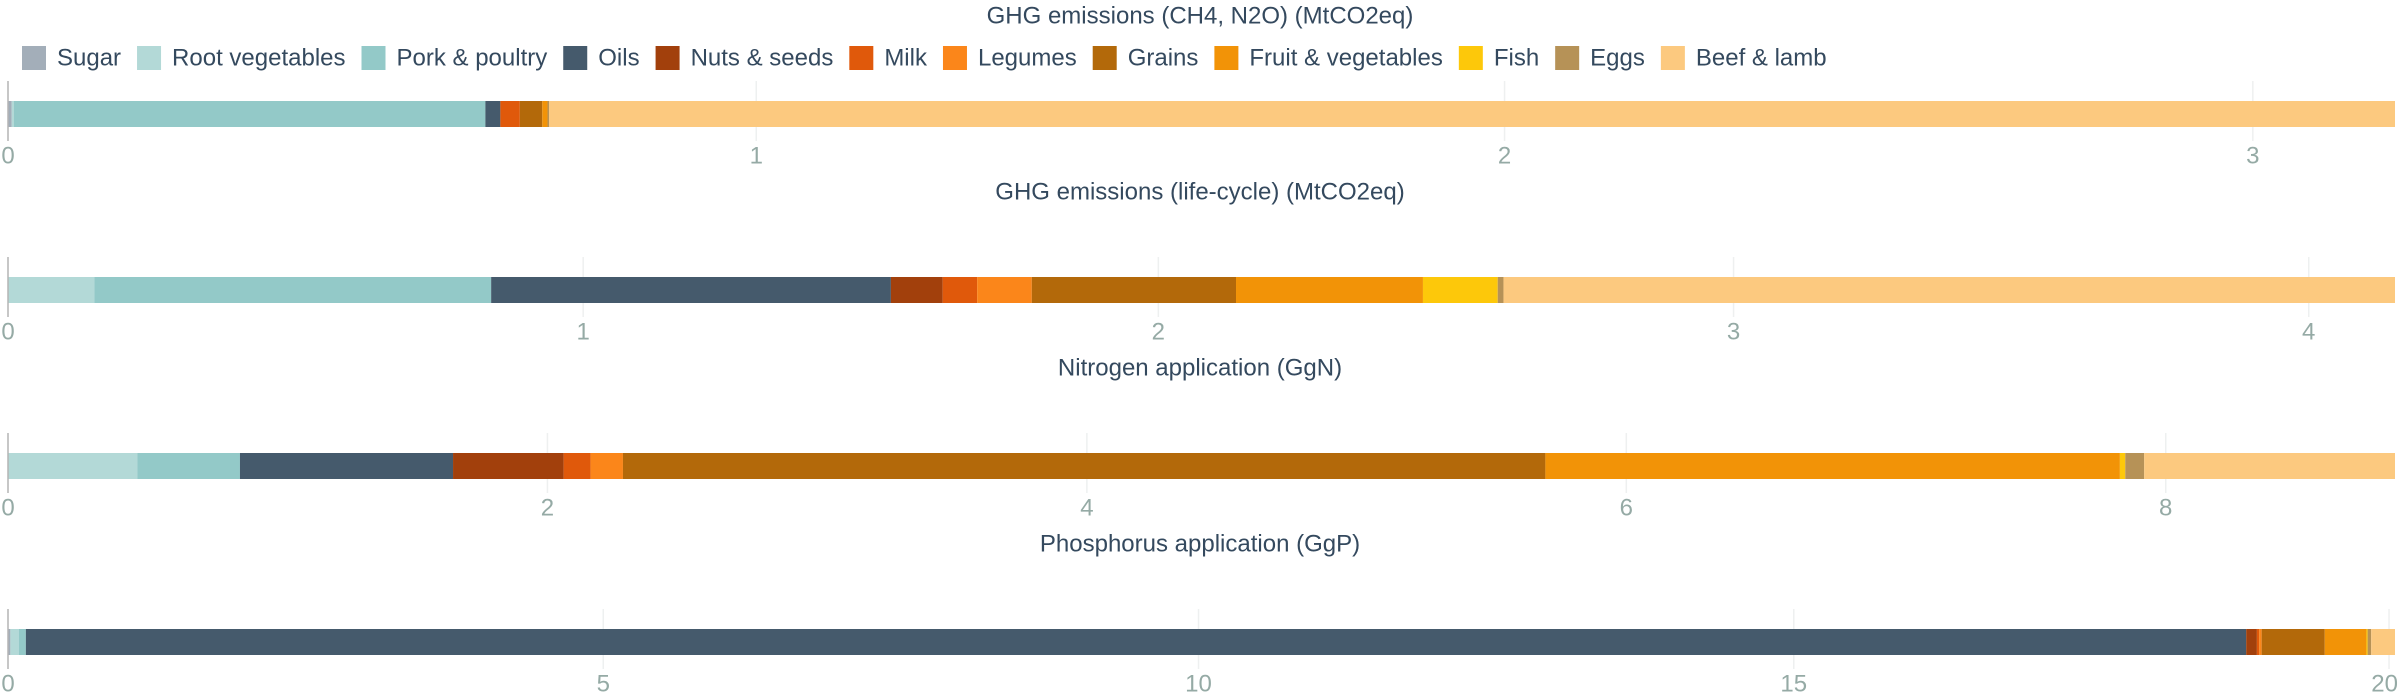 The width and height of the screenshot is (2400, 700). What do you see at coordinates (1145, 58) in the screenshot?
I see `legend-item-grains: Grains` at bounding box center [1145, 58].